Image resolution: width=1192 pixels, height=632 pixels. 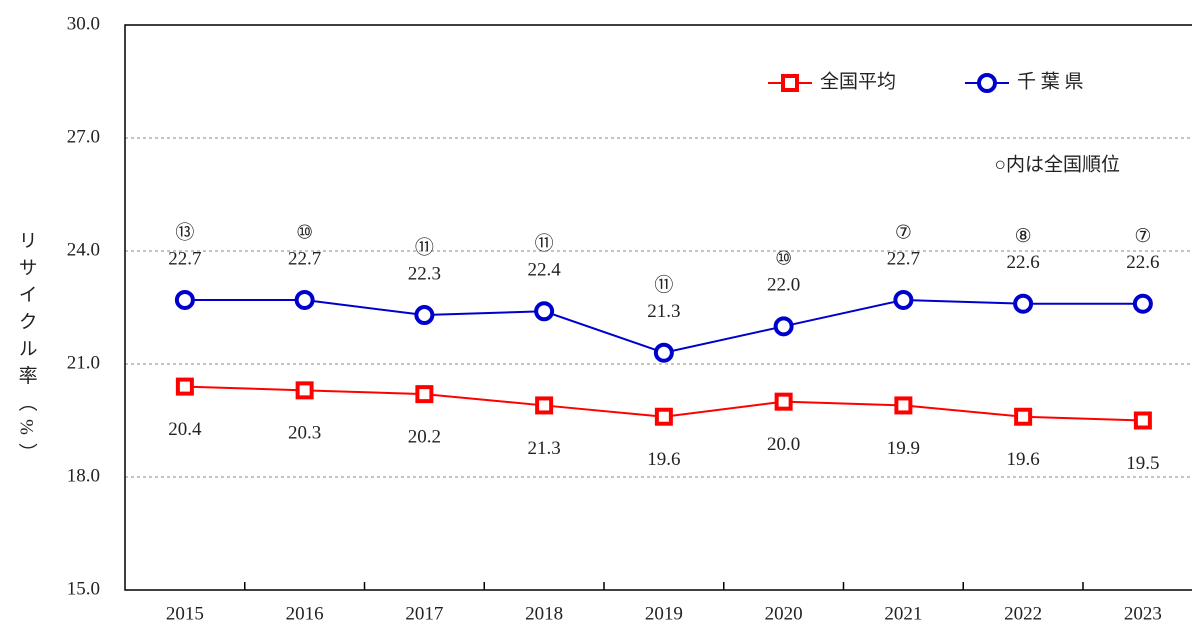 What do you see at coordinates (424, 613) in the screenshot?
I see `x-tick-label: 2017` at bounding box center [424, 613].